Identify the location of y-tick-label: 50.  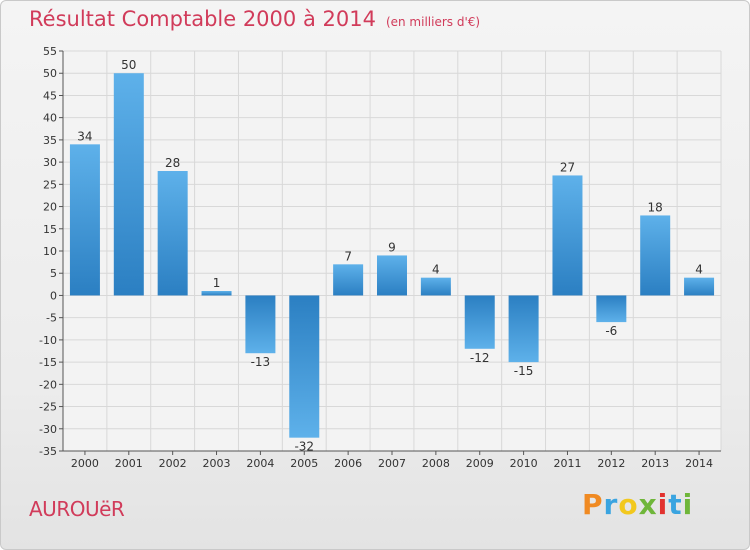
(50, 73).